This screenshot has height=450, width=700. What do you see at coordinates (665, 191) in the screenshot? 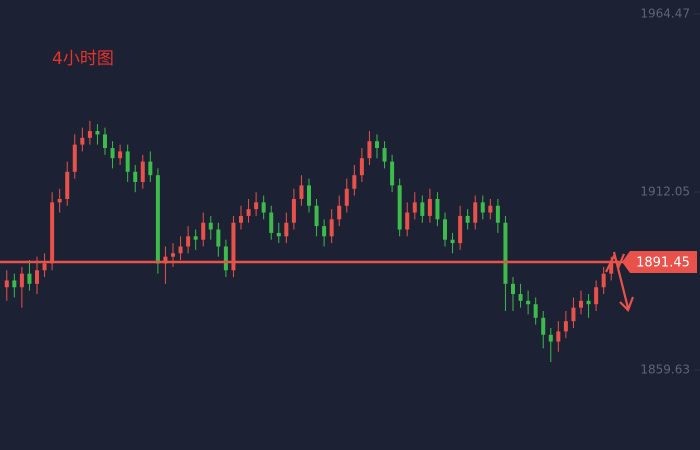
I see `y-tick-label: 1912.05` at bounding box center [665, 191].